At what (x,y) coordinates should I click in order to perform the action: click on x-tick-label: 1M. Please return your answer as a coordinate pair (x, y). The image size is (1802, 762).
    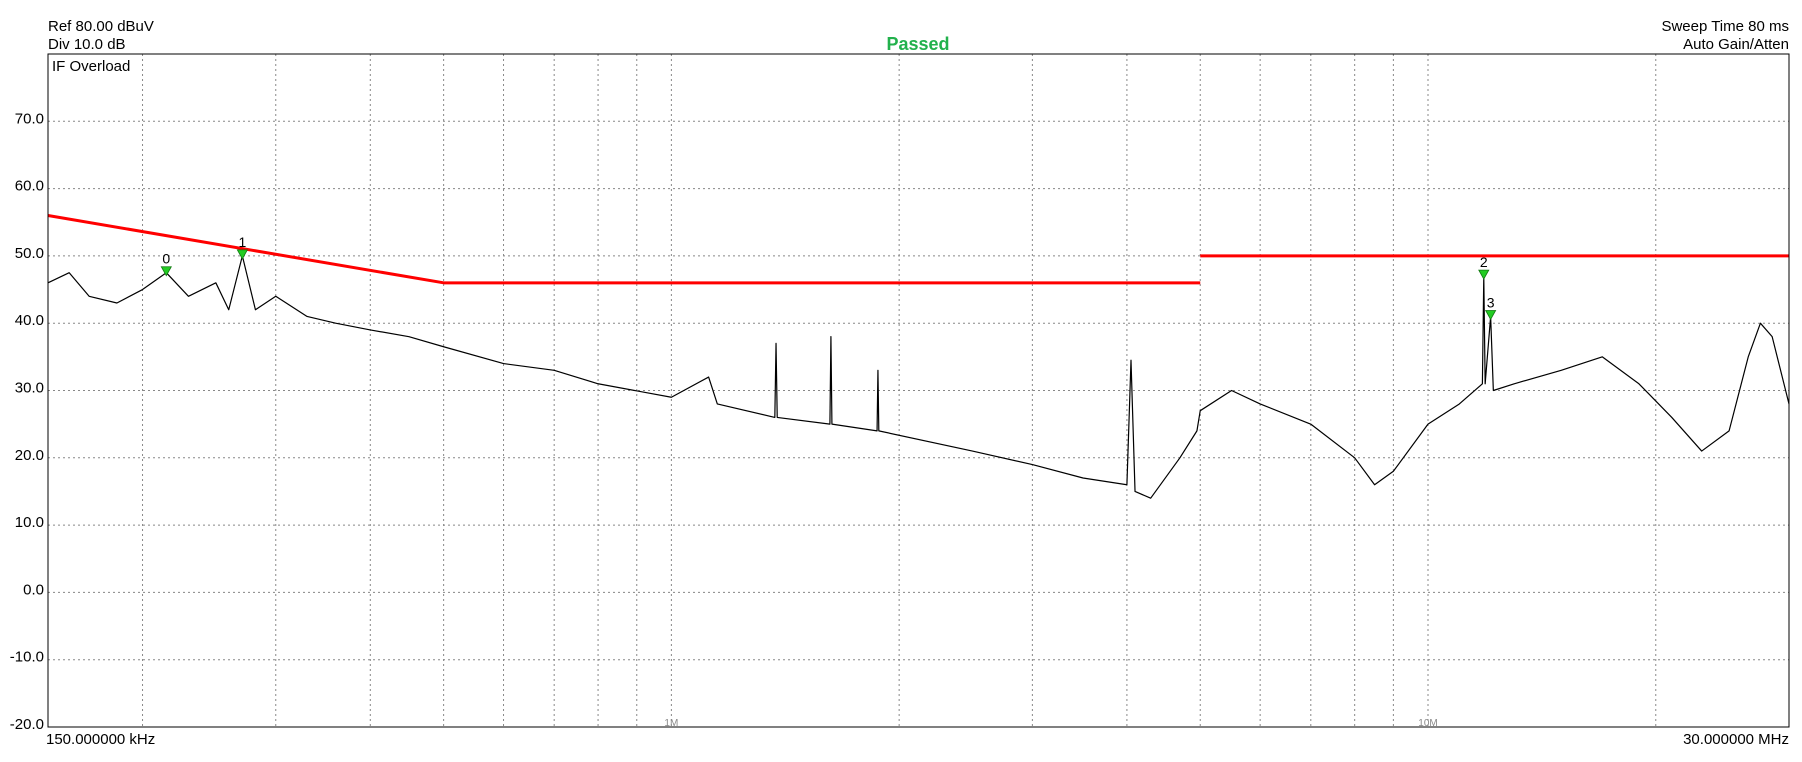
    Looking at the image, I should click on (671, 723).